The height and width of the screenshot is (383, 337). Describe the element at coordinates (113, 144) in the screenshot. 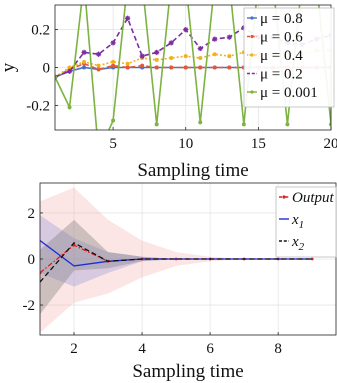

I see `top-xtick-label: 5` at that location.